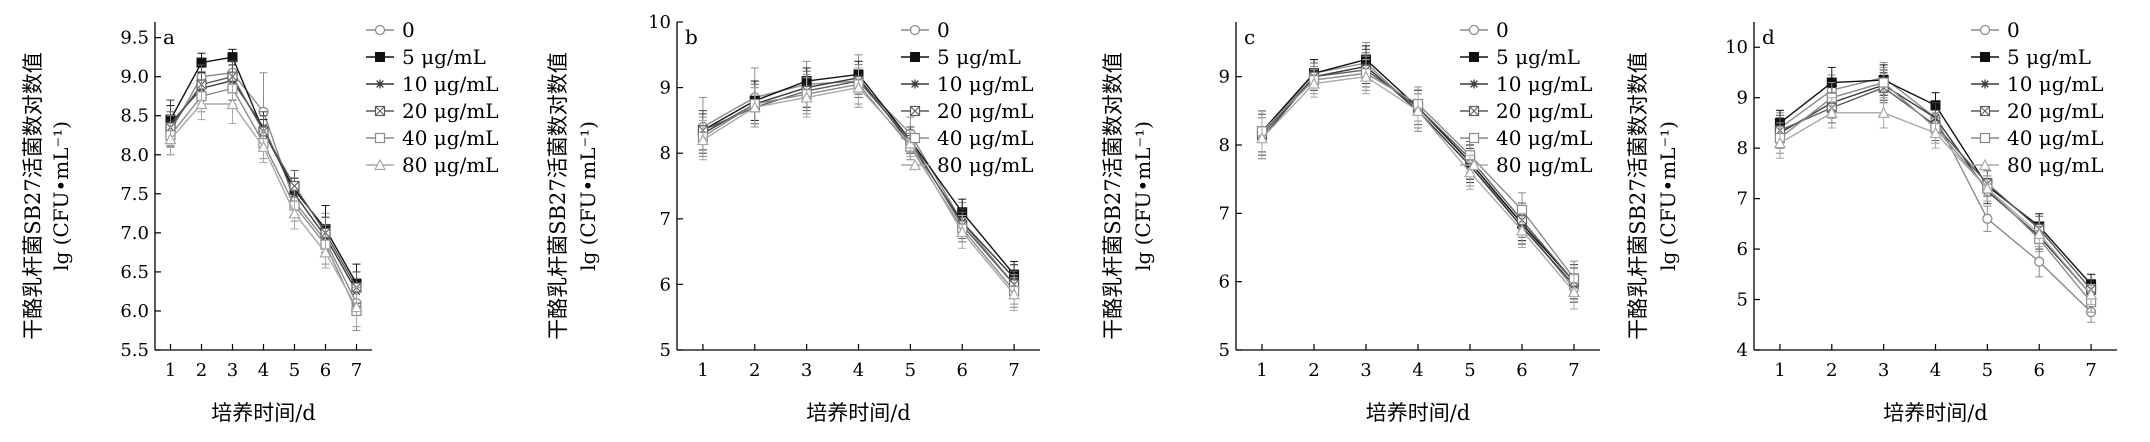 This screenshot has height=442, width=2150. Describe the element at coordinates (134, 350) in the screenshot. I see `y-tick-label: 5.5` at that location.